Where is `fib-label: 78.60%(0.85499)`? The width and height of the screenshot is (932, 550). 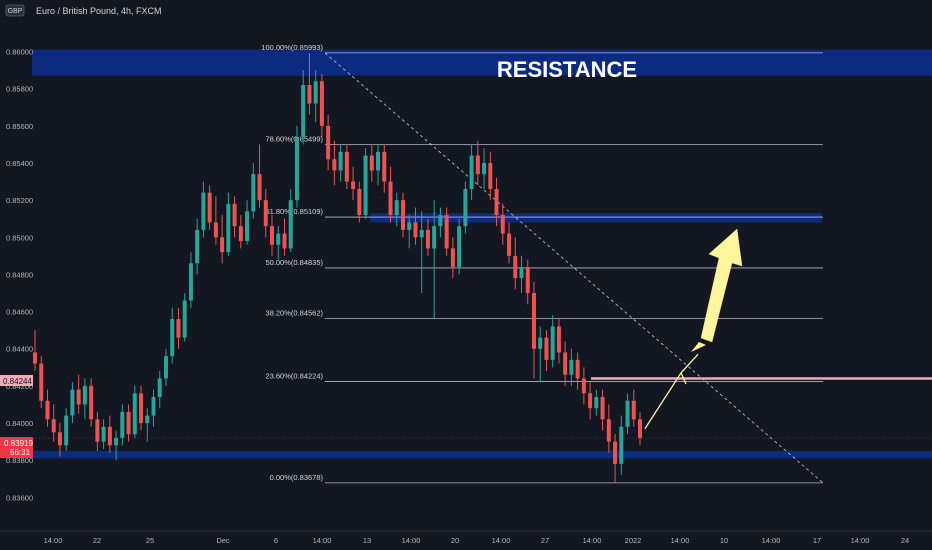
fib-label: 78.60%(0.85499) is located at coordinates (294, 139).